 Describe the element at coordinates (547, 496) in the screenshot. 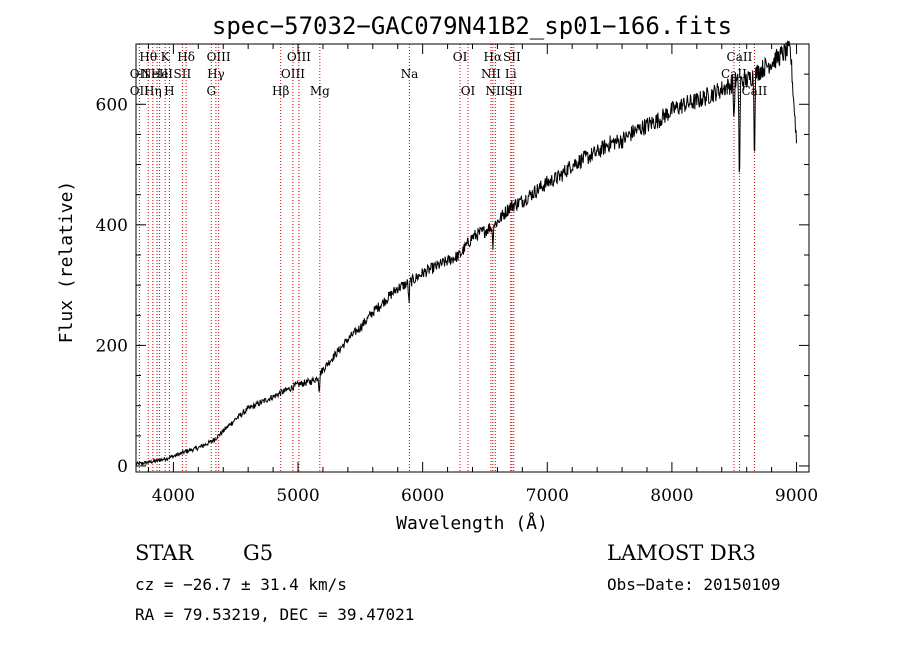

I see `x-tick-label: 7000` at that location.